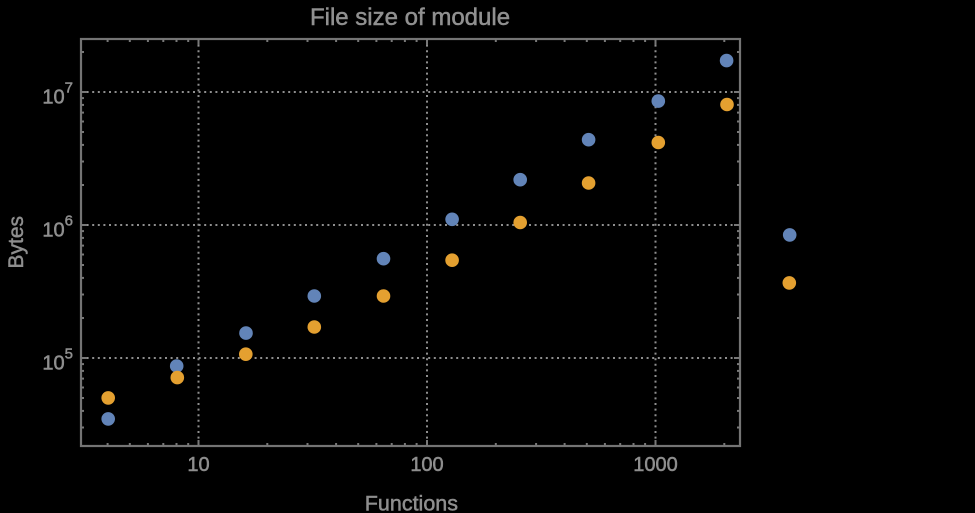 The image size is (975, 513). Describe the element at coordinates (655, 465) in the screenshot. I see `svg-text: 1000` at that location.